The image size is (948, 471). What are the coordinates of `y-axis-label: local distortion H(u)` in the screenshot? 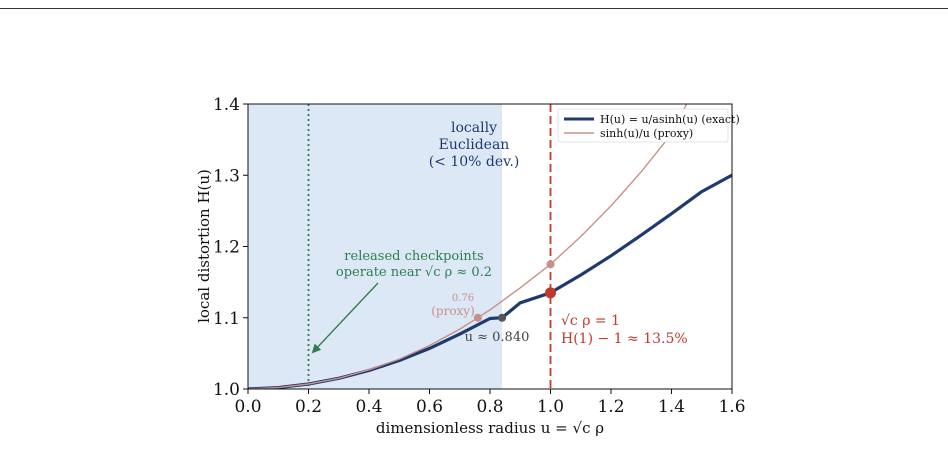 It's located at (204, 246).